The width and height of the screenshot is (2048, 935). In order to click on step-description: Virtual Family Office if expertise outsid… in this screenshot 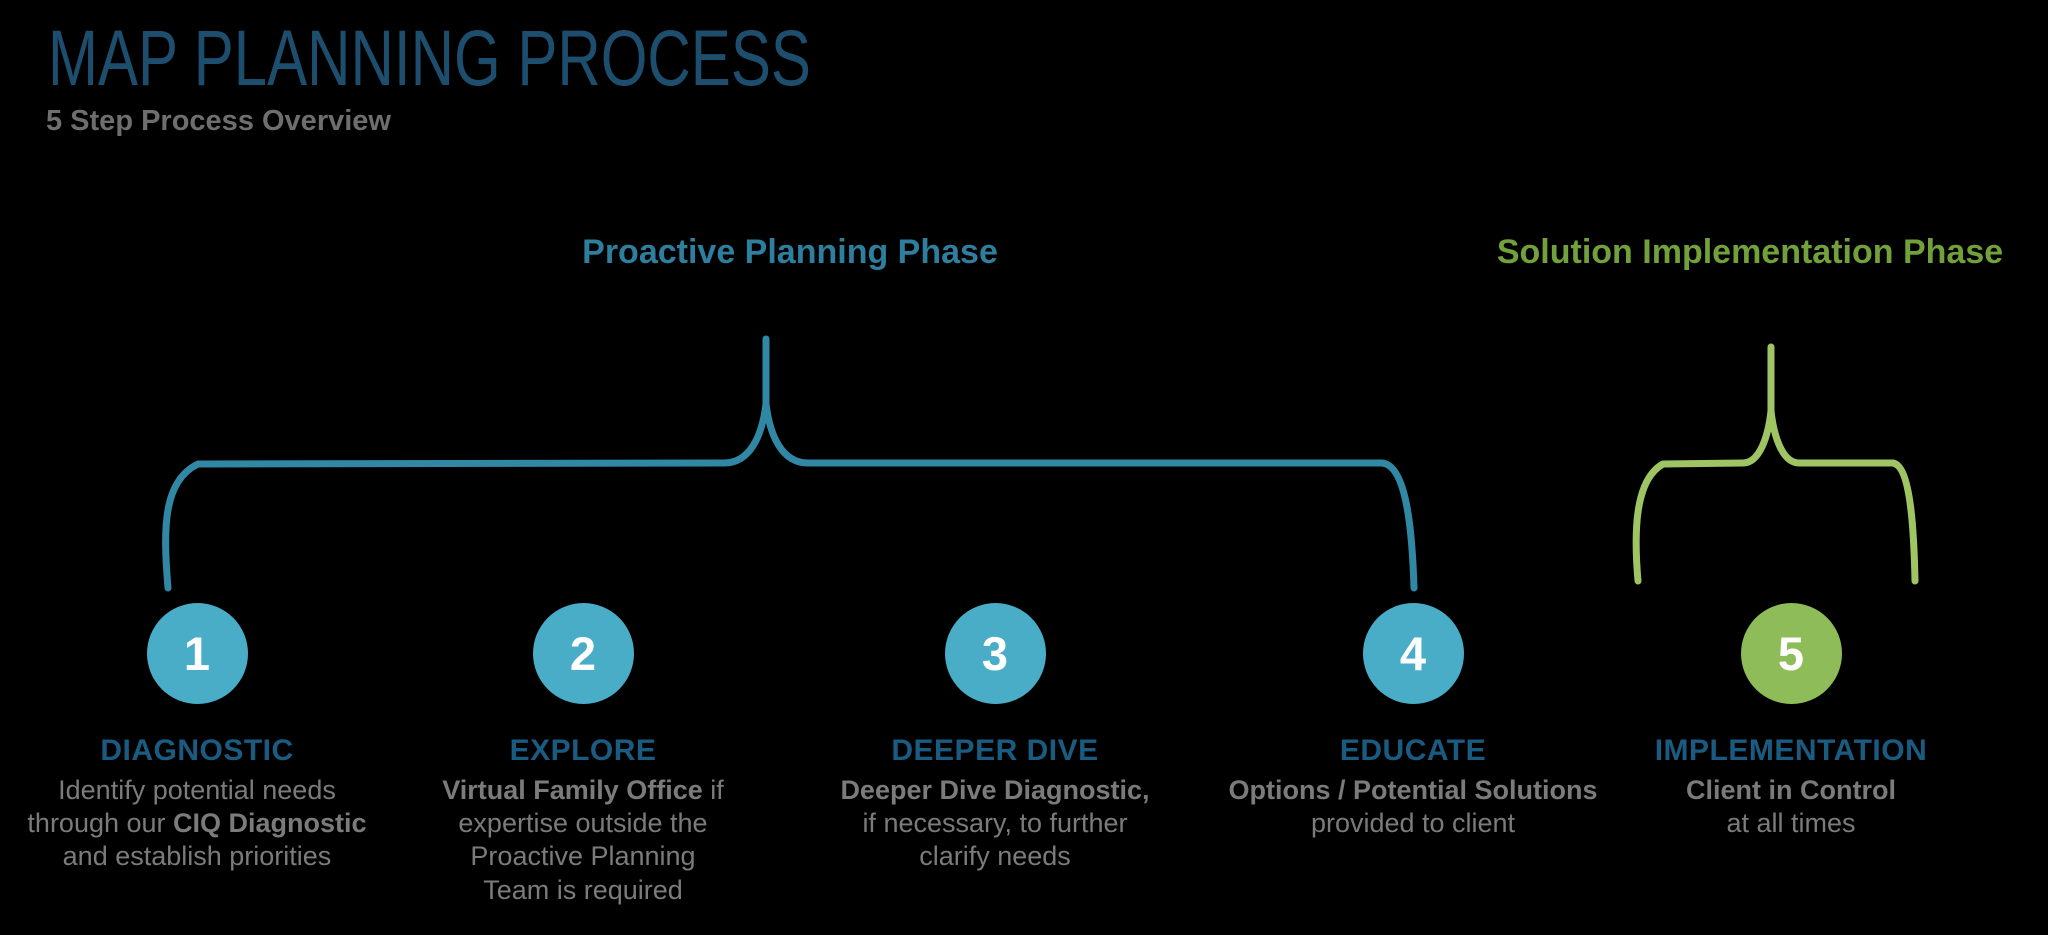, I will do `click(583, 841)`.